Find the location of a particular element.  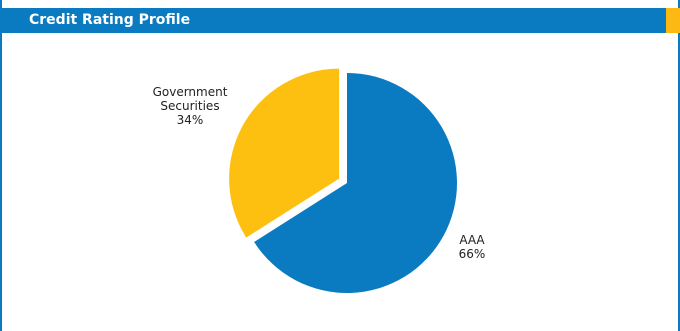

pie-label-category: AAA is located at coordinates (472, 240).